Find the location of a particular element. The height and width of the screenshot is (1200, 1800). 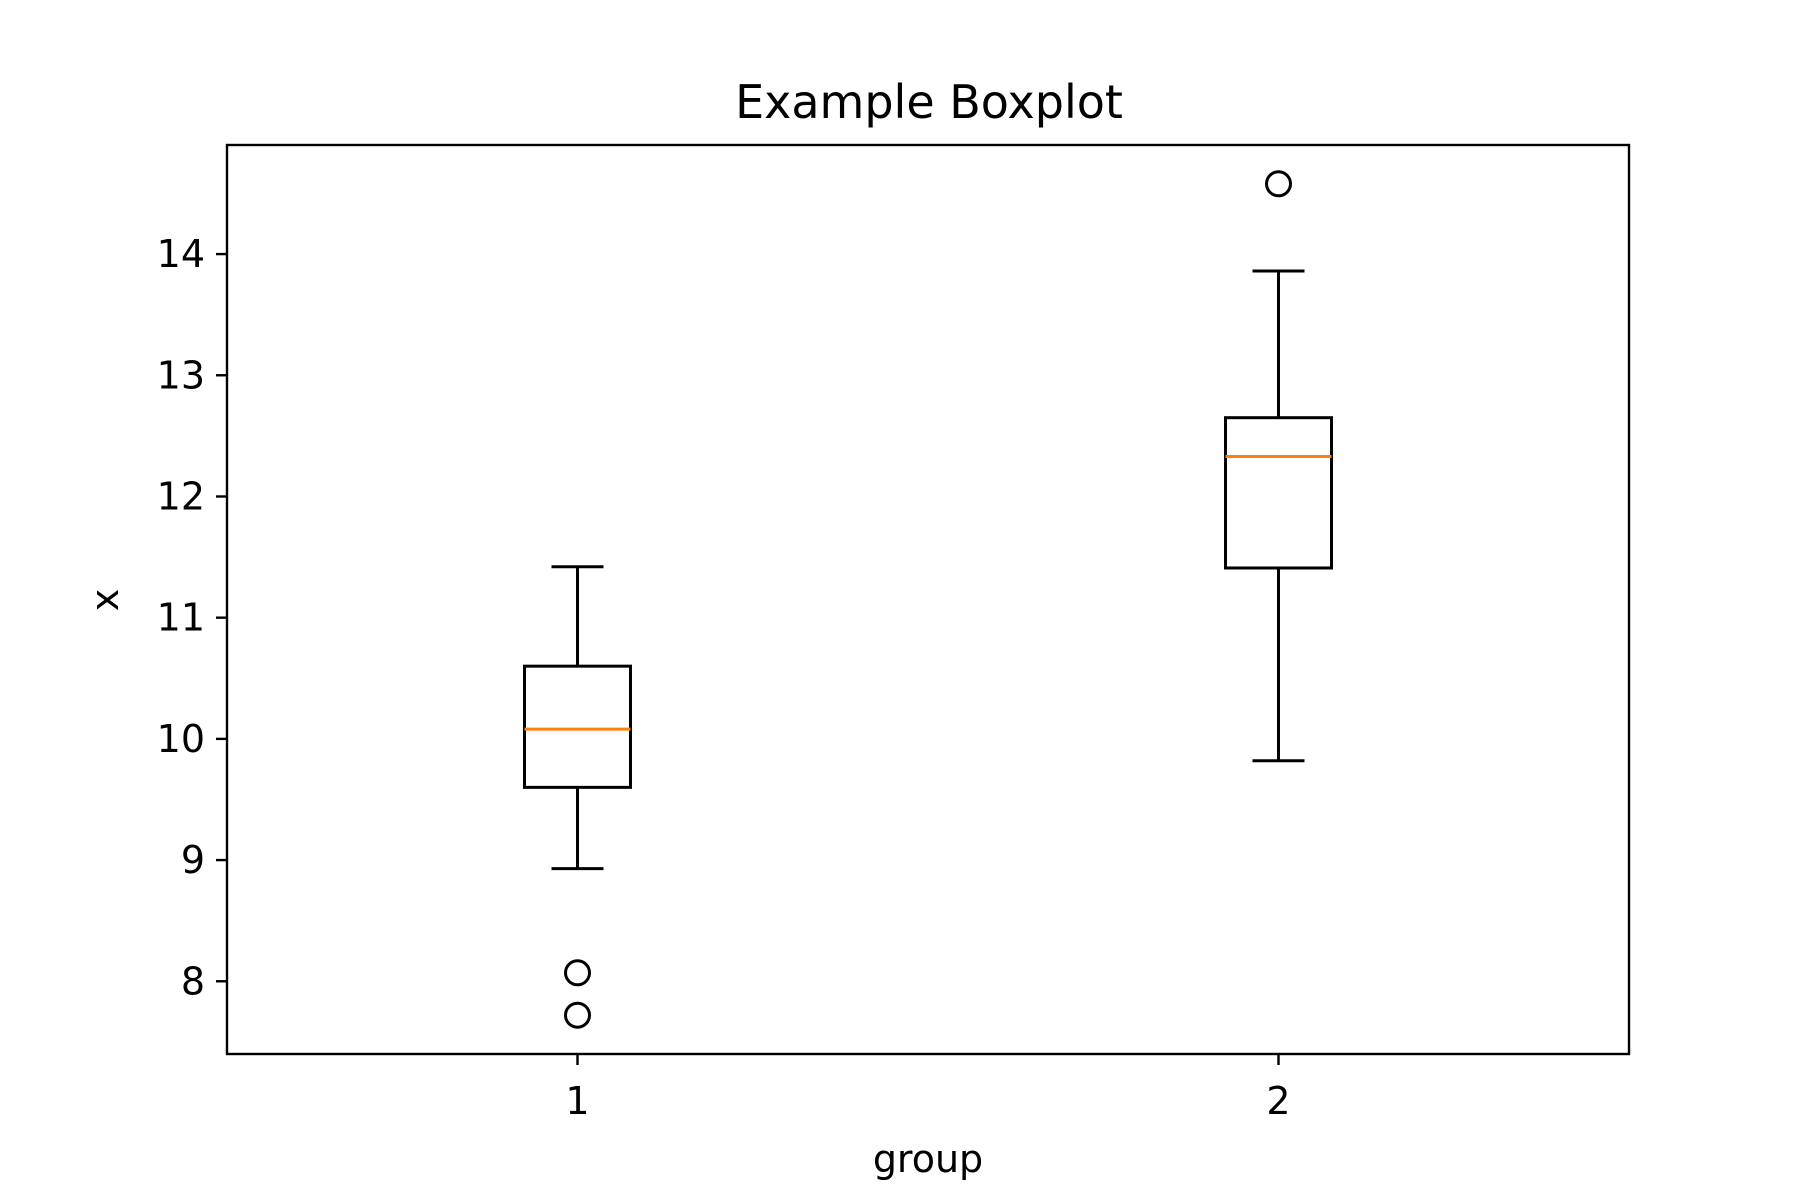

y-tick-label: 14 is located at coordinates (181, 254).